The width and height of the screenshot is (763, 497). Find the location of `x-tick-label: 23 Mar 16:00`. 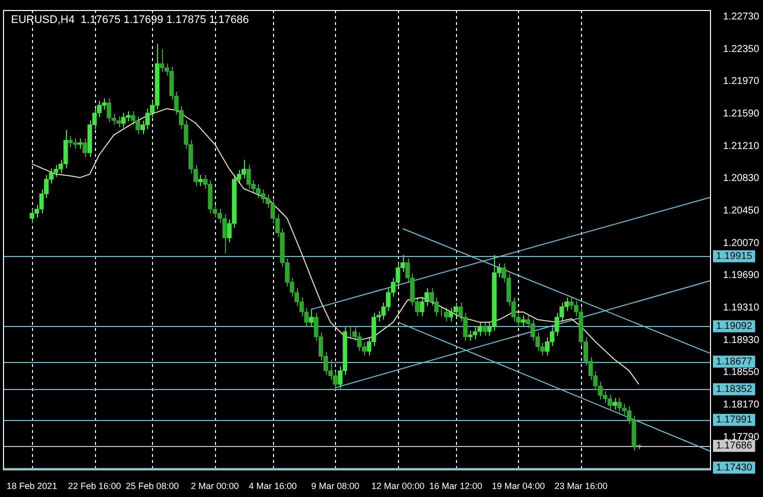

x-tick-label: 23 Mar 16:00 is located at coordinates (581, 486).